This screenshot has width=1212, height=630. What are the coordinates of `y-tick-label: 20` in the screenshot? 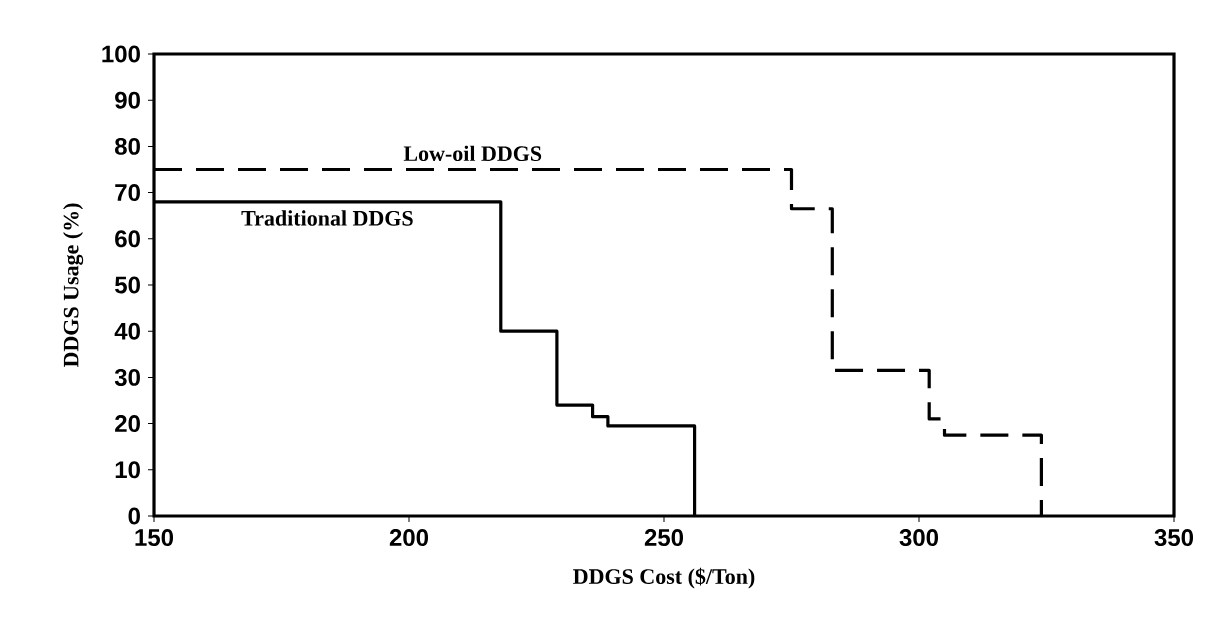 It's located at (127, 424).